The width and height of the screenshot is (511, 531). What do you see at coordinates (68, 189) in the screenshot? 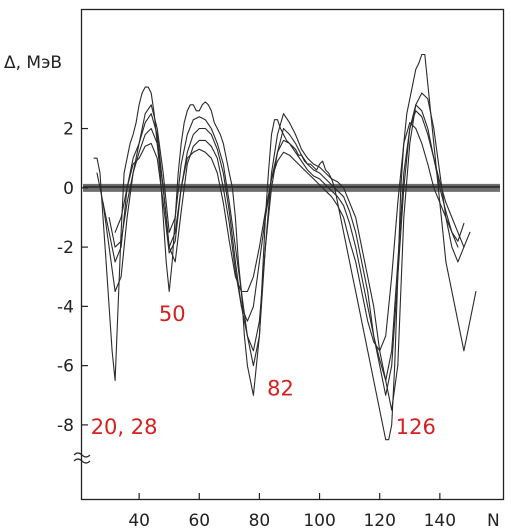
I see `y-tick-label: 0` at bounding box center [68, 189].